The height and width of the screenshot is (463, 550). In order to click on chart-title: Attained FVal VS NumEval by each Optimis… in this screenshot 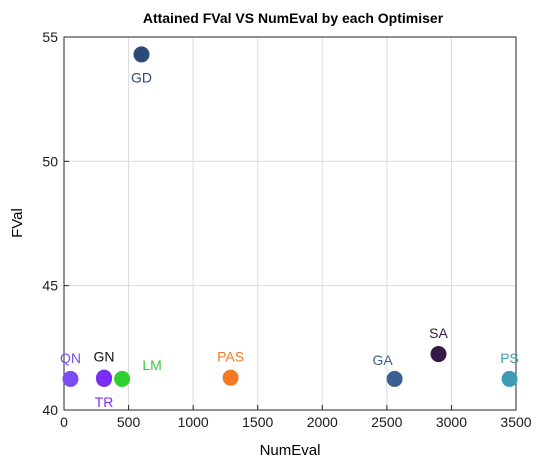, I will do `click(293, 18)`.